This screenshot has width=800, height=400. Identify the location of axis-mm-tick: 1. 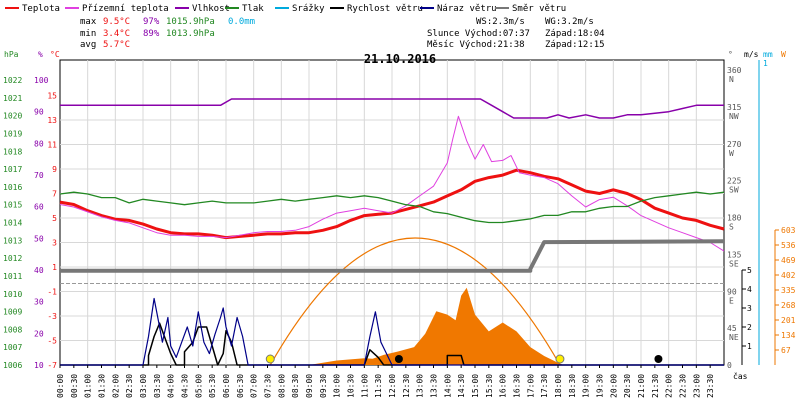
(765, 63).